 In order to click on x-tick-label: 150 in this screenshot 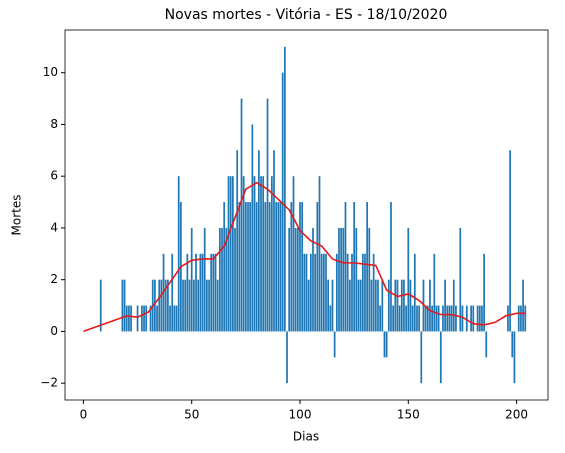, I will do `click(408, 415)`.